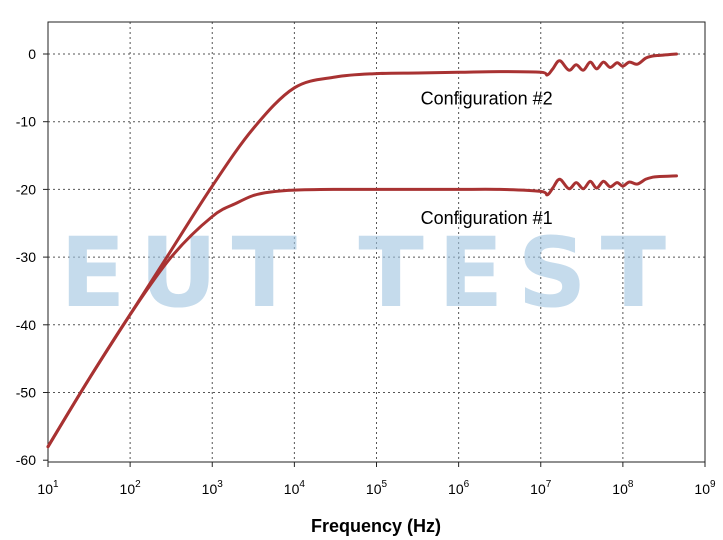 This screenshot has height=540, width=723. What do you see at coordinates (487, 99) in the screenshot?
I see `annotation-label: Configuration #2` at bounding box center [487, 99].